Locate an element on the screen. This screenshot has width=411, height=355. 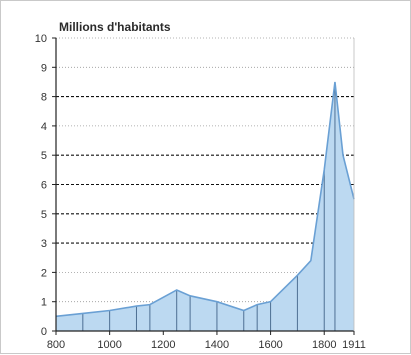
y-tick-label-7: 4 is located at coordinates (44, 127).